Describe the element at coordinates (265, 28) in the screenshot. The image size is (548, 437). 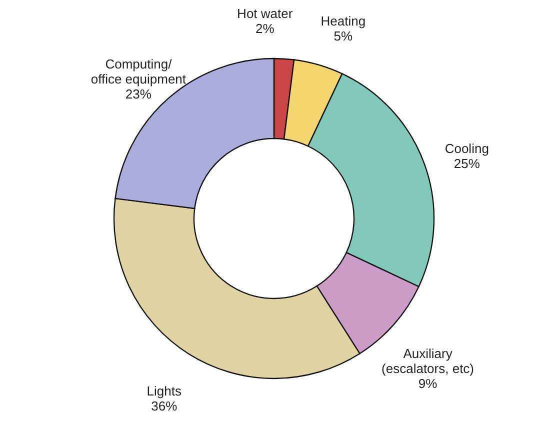
I see `data-label: 2%` at that location.